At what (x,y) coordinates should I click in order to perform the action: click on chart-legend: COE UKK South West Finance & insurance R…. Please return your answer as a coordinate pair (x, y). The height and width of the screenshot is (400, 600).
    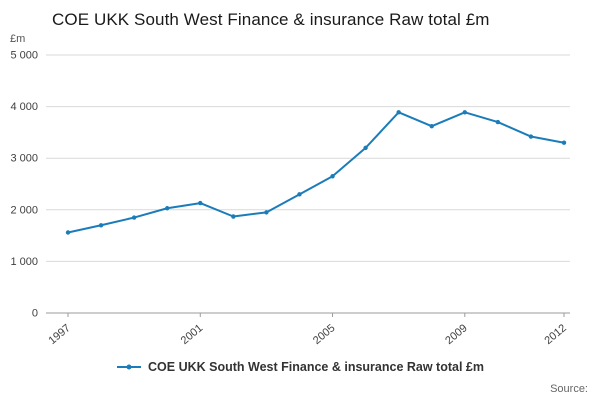
    Looking at the image, I should click on (300, 367).